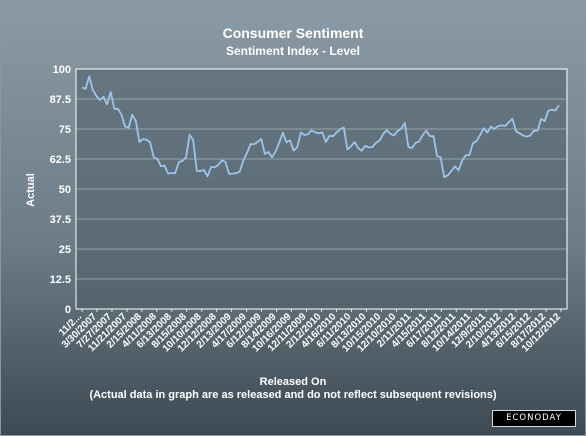 This screenshot has height=436, width=586. What do you see at coordinates (293, 382) in the screenshot?
I see `x-axis-label: Released On` at bounding box center [293, 382].